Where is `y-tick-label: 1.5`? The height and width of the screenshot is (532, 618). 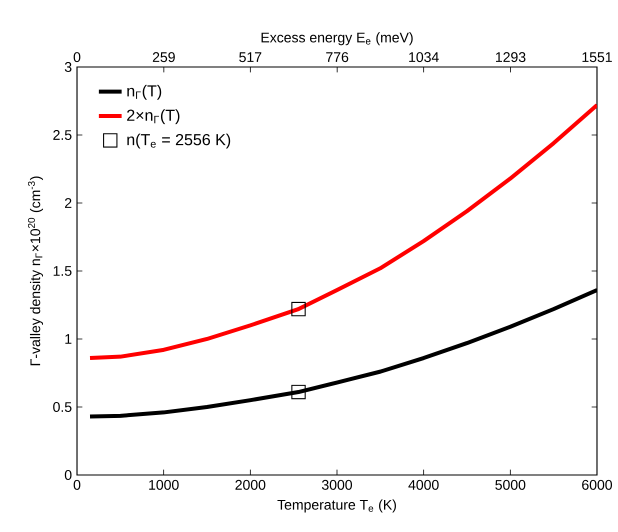
y-tick-label: 1.5 is located at coordinates (63, 271).